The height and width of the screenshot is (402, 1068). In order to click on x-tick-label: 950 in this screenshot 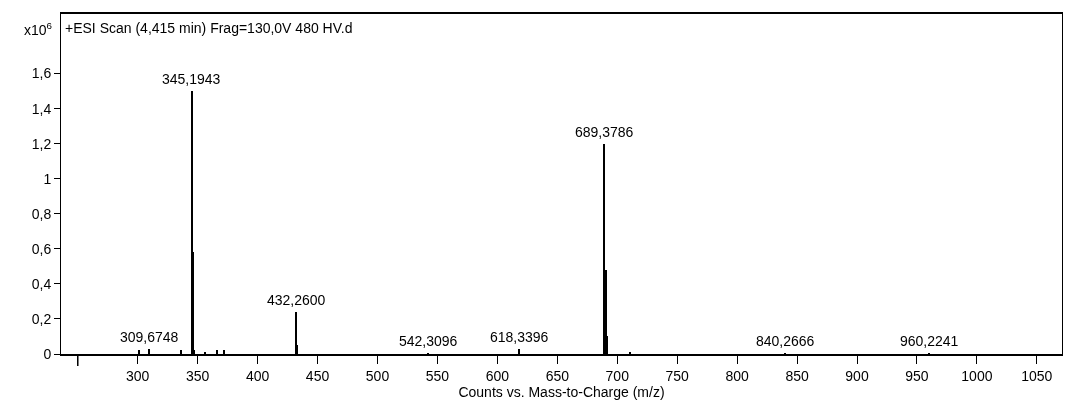, I will do `click(917, 375)`.